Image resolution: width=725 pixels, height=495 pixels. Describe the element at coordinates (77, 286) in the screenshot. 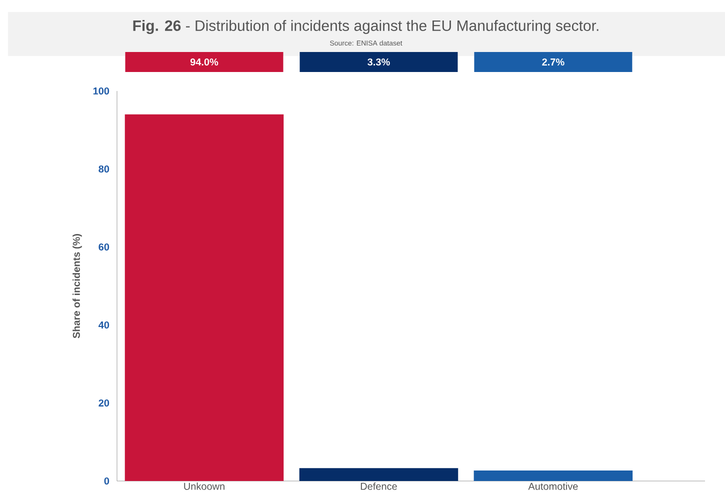

I see `y-axis-title: Share of incidents (%)` at that location.